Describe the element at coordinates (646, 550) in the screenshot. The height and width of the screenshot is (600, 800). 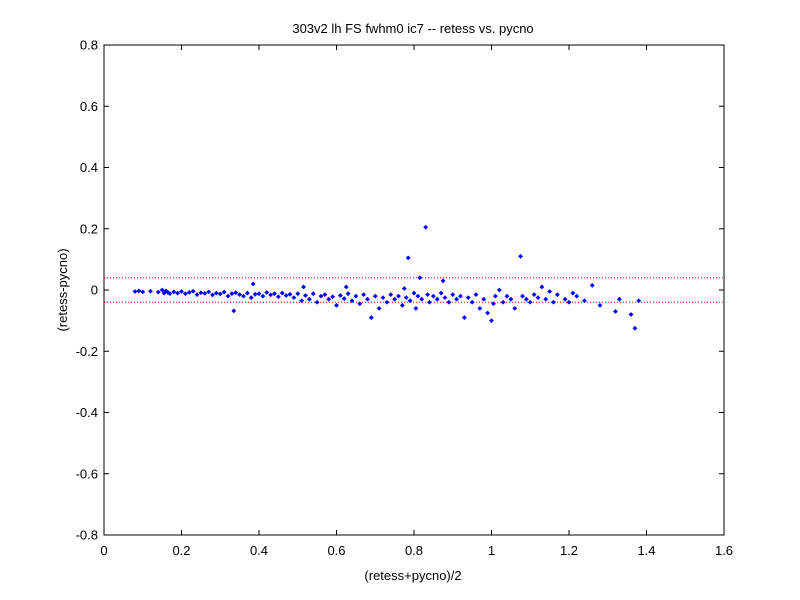
I see `x-tick-label: 1.4` at that location.